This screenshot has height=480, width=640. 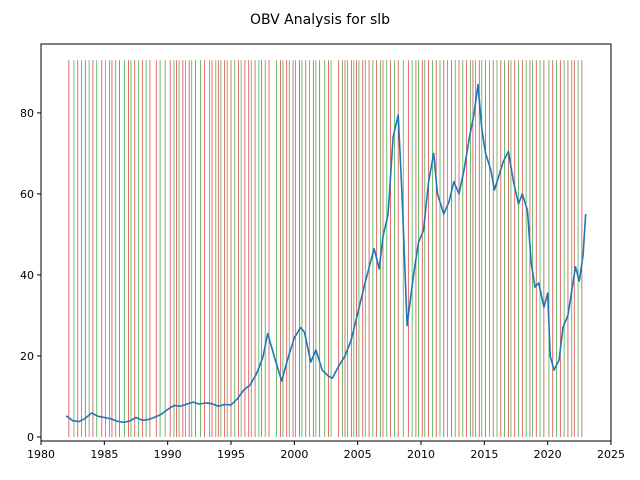 I want to click on x-tick-label: 2020, so click(x=548, y=454).